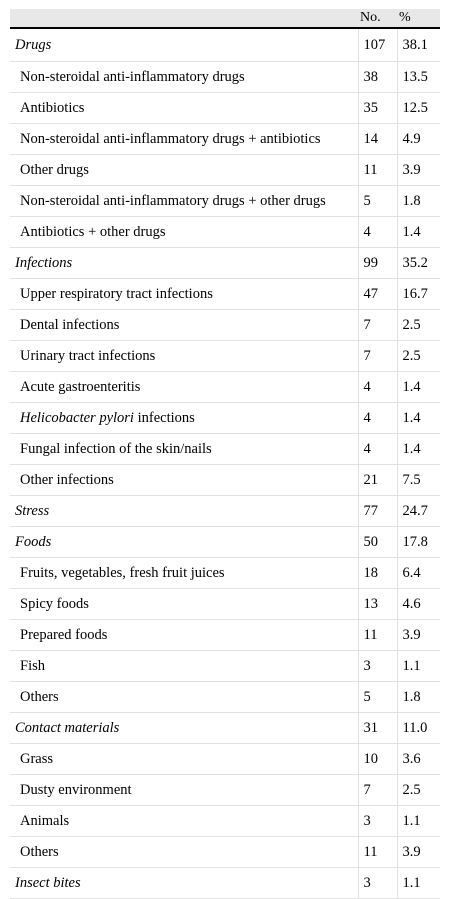 The image size is (451, 899). What do you see at coordinates (77, 418) in the screenshot?
I see `row-label-italic: Helicobacter pylori` at bounding box center [77, 418].